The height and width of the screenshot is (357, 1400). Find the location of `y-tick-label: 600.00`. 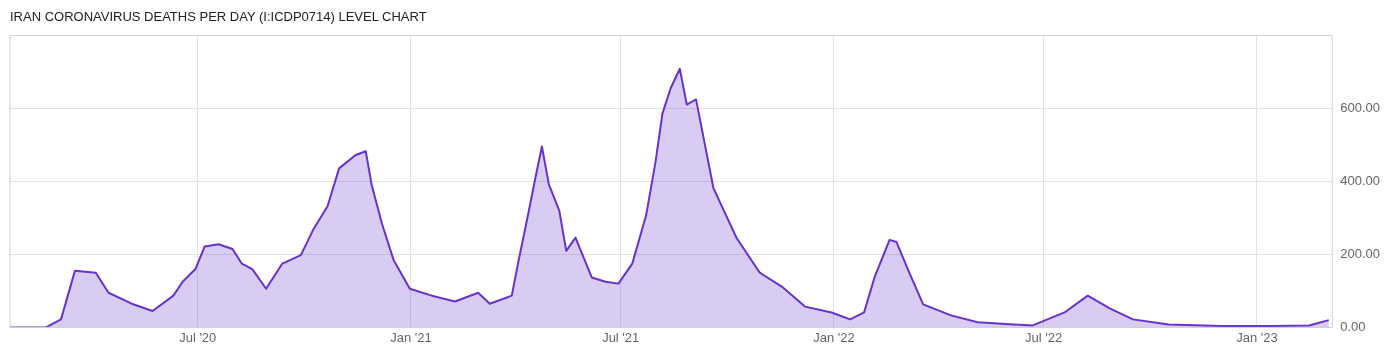

y-tick-label: 600.00 is located at coordinates (1360, 108).